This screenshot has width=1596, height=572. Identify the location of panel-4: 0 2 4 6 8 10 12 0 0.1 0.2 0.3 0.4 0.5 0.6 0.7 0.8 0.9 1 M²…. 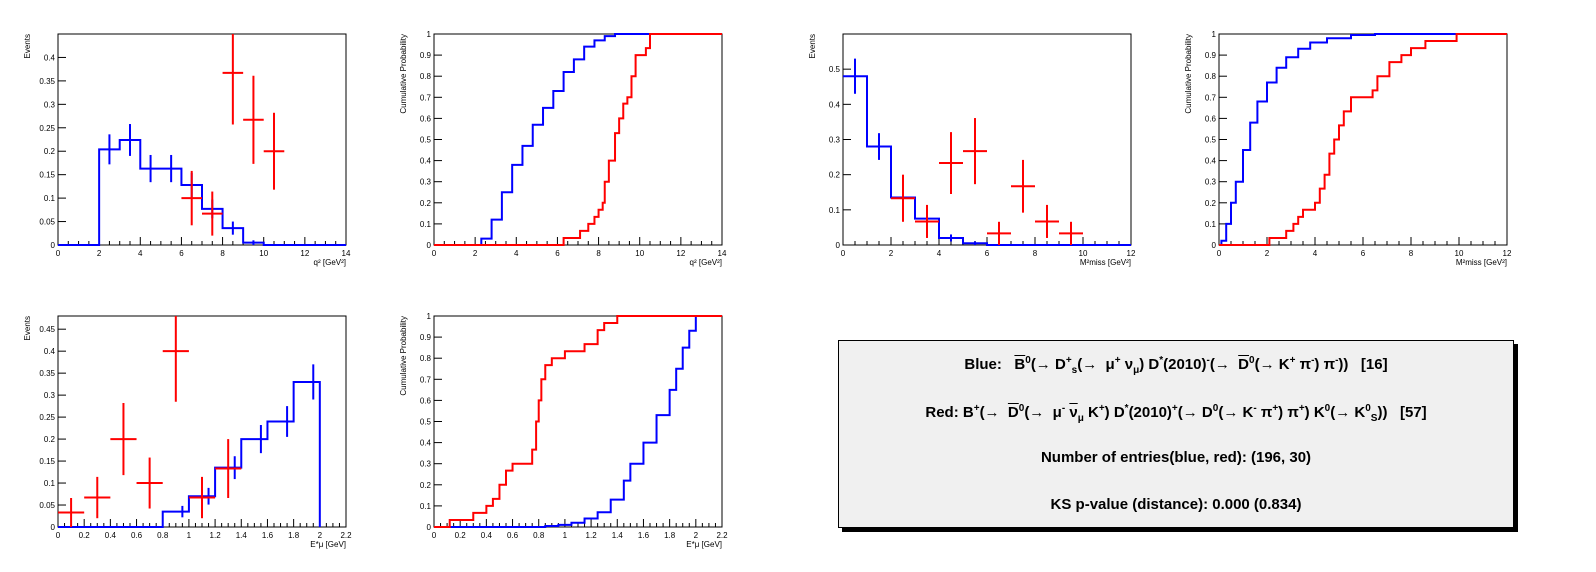
(1348, 148).